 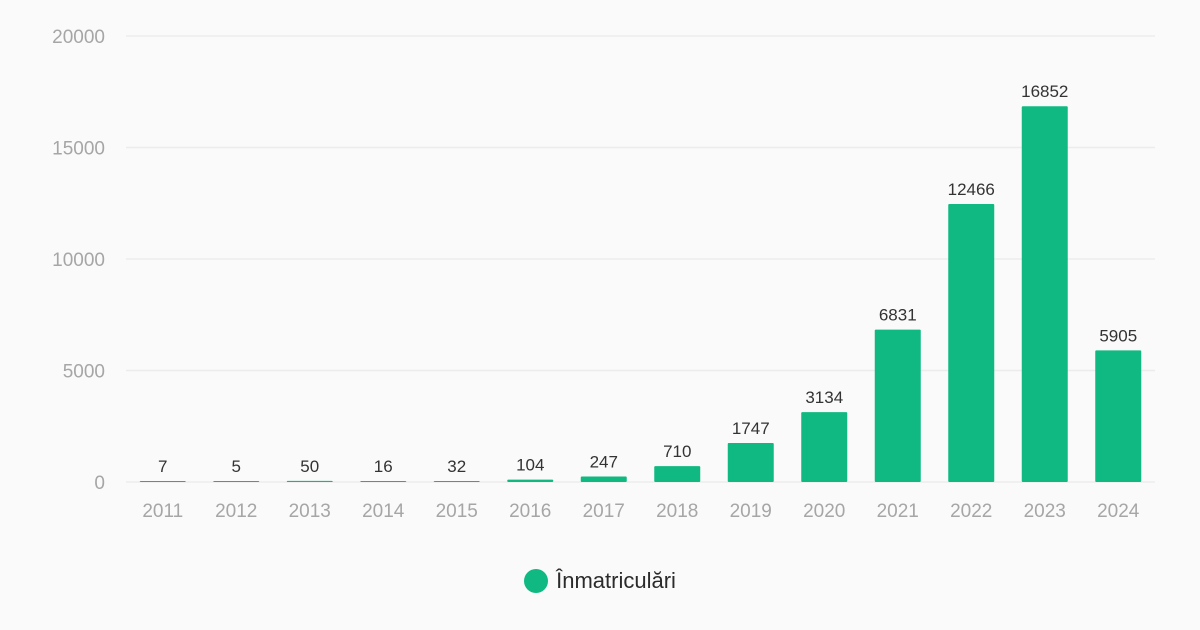 What do you see at coordinates (236, 466) in the screenshot?
I see `data-label: 5` at bounding box center [236, 466].